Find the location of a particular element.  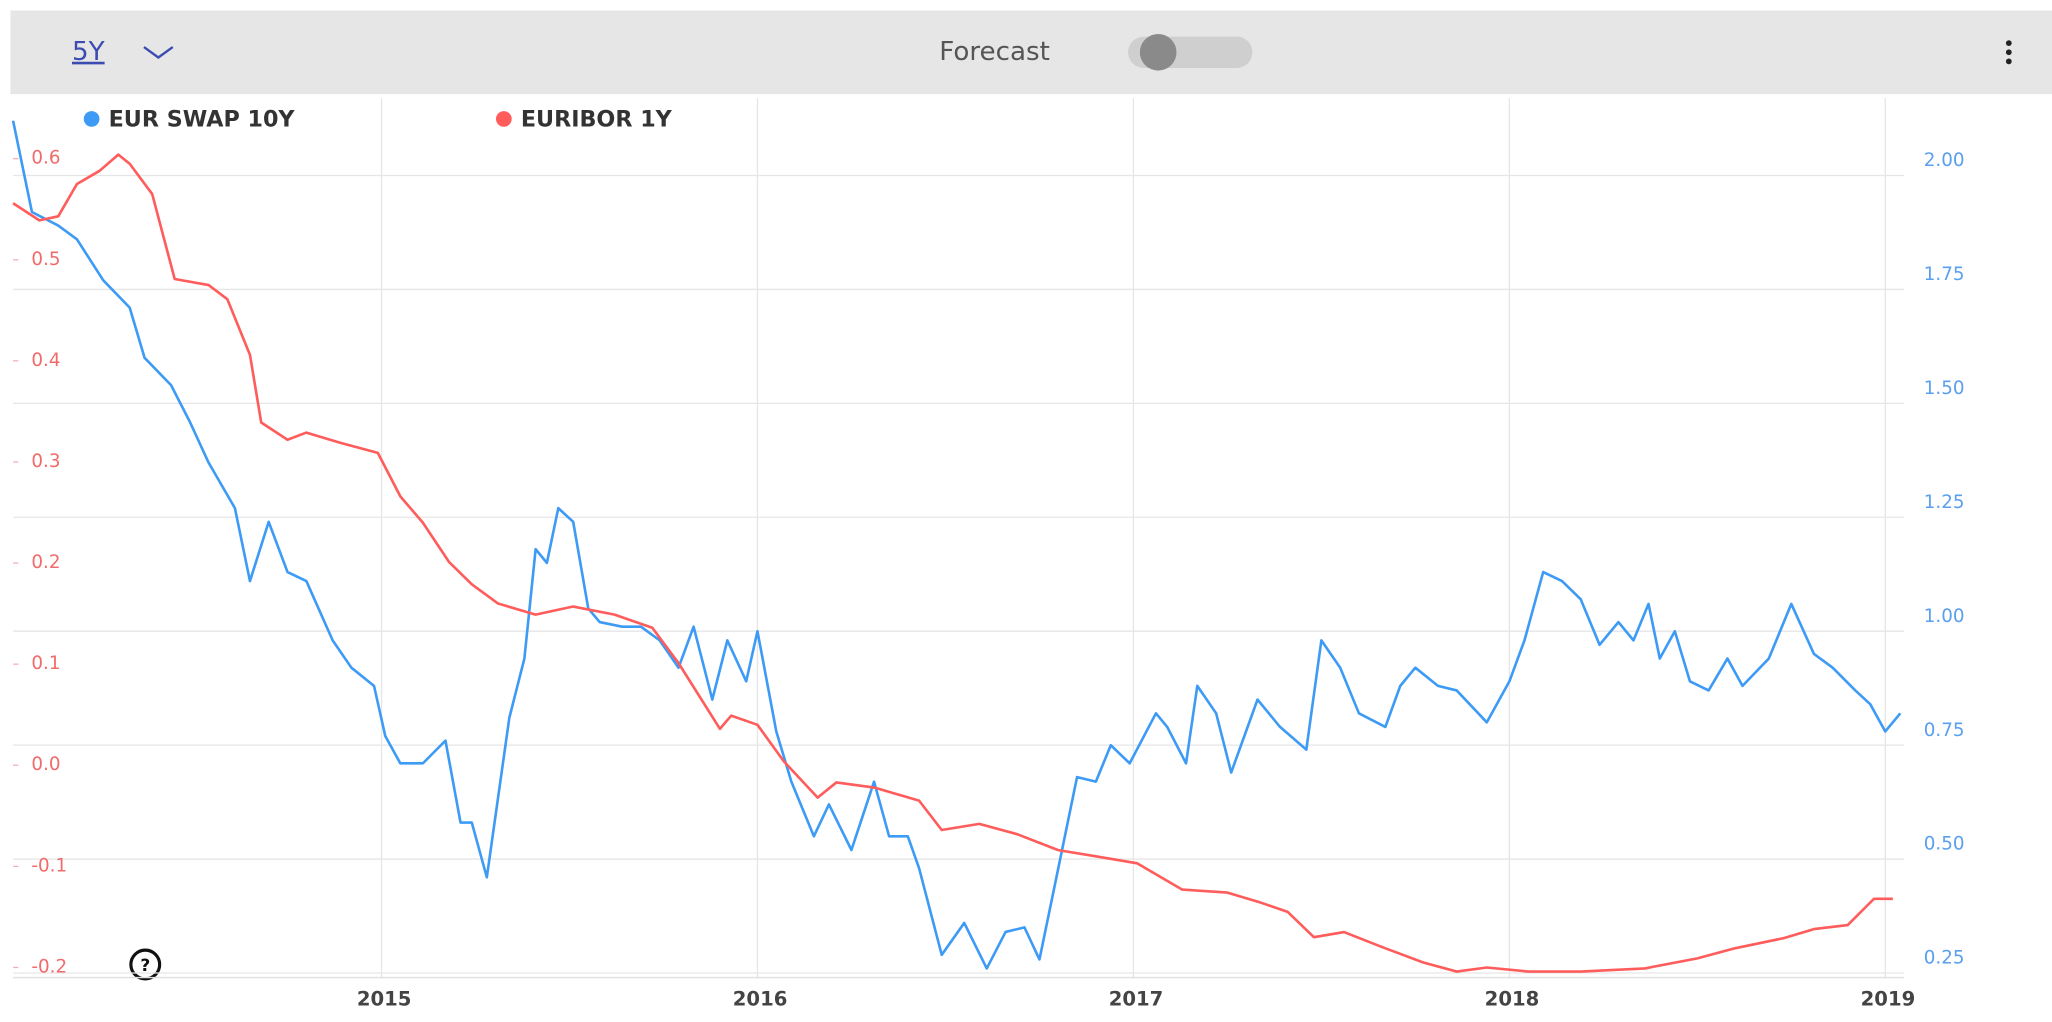

y2-tick-label: 0.25 is located at coordinates (1944, 958).